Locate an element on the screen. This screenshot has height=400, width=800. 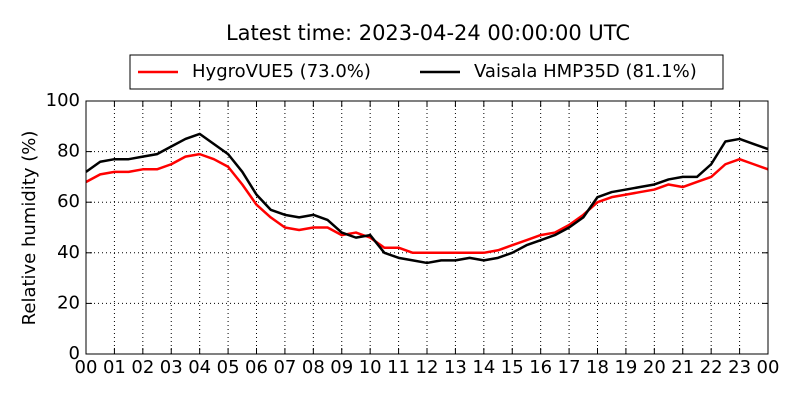
x-tick-label: 07 is located at coordinates (284, 367).